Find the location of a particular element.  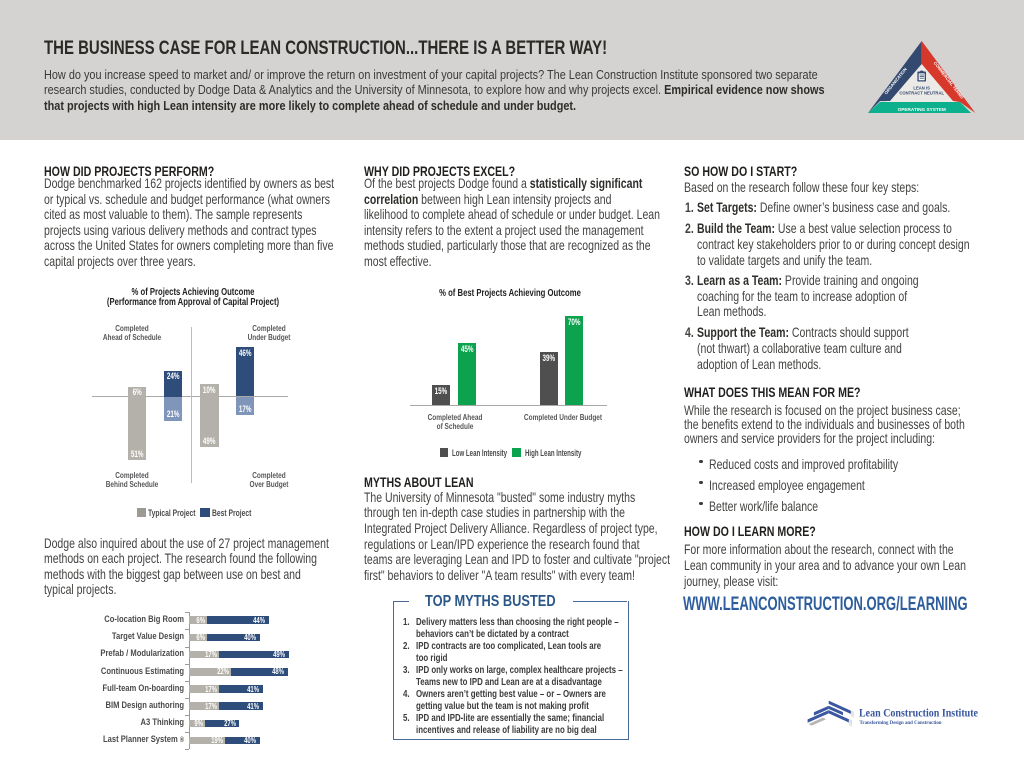

svg-text: OPERATING SYSTEM is located at coordinates (922, 109).